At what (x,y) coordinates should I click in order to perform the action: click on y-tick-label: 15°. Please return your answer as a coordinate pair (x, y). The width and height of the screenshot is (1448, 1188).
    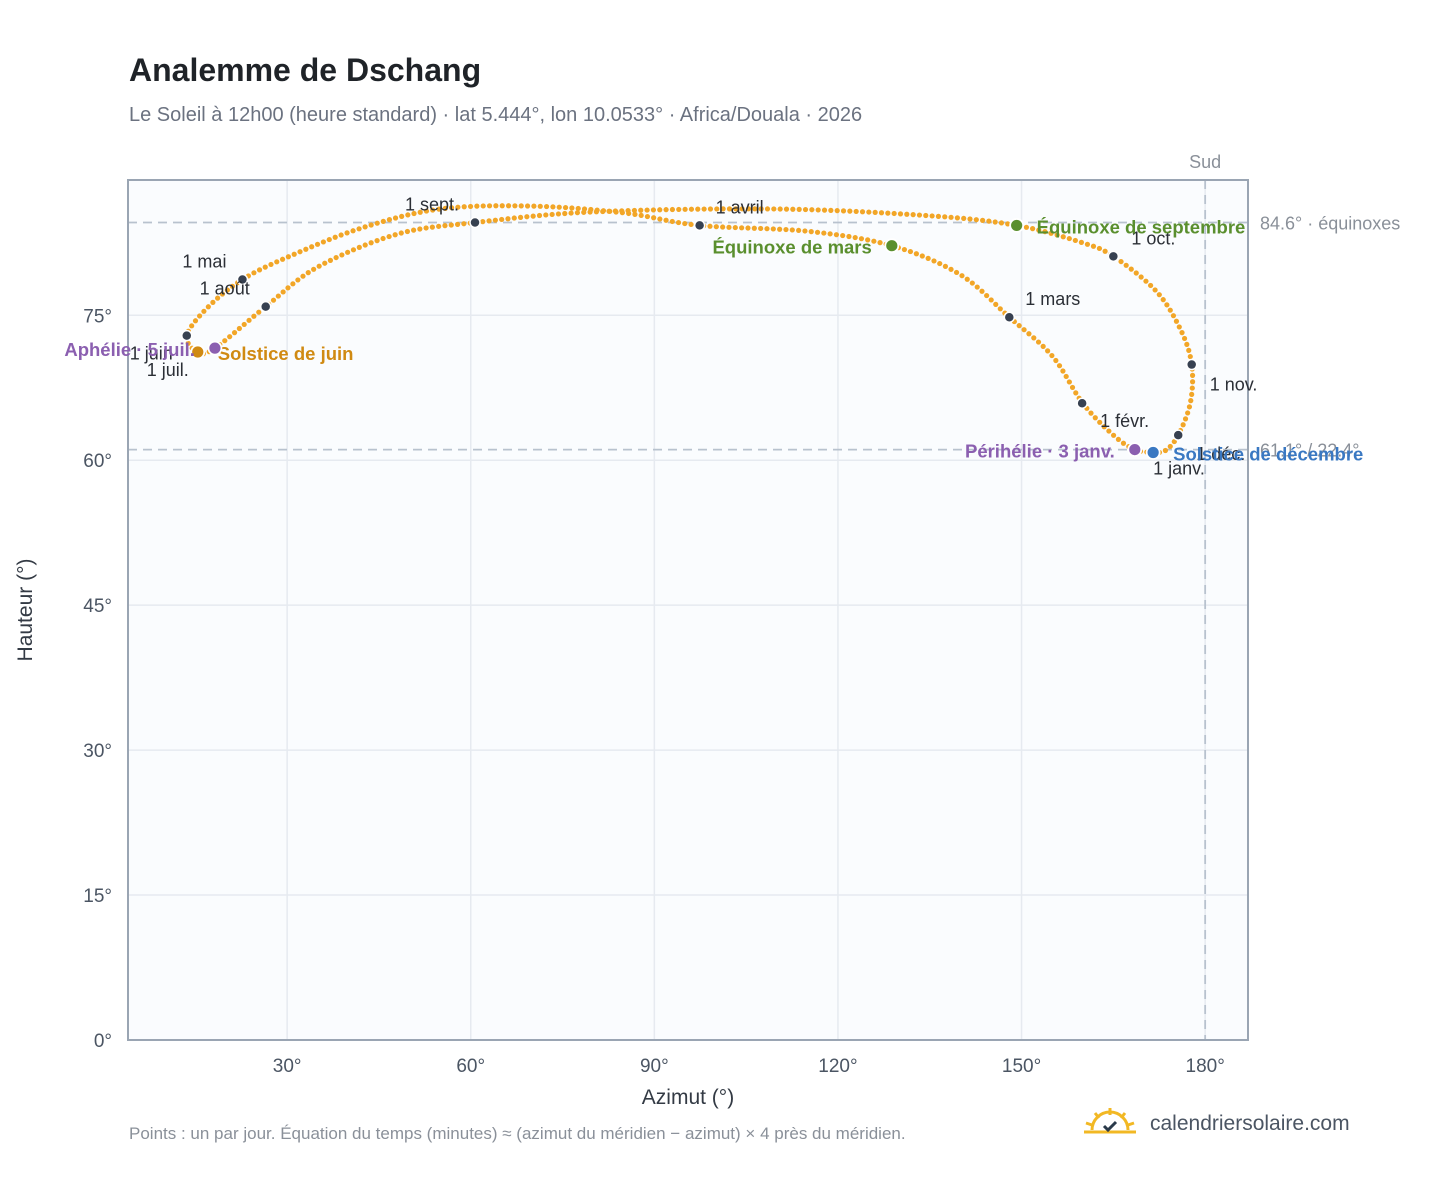
    Looking at the image, I should click on (97, 896).